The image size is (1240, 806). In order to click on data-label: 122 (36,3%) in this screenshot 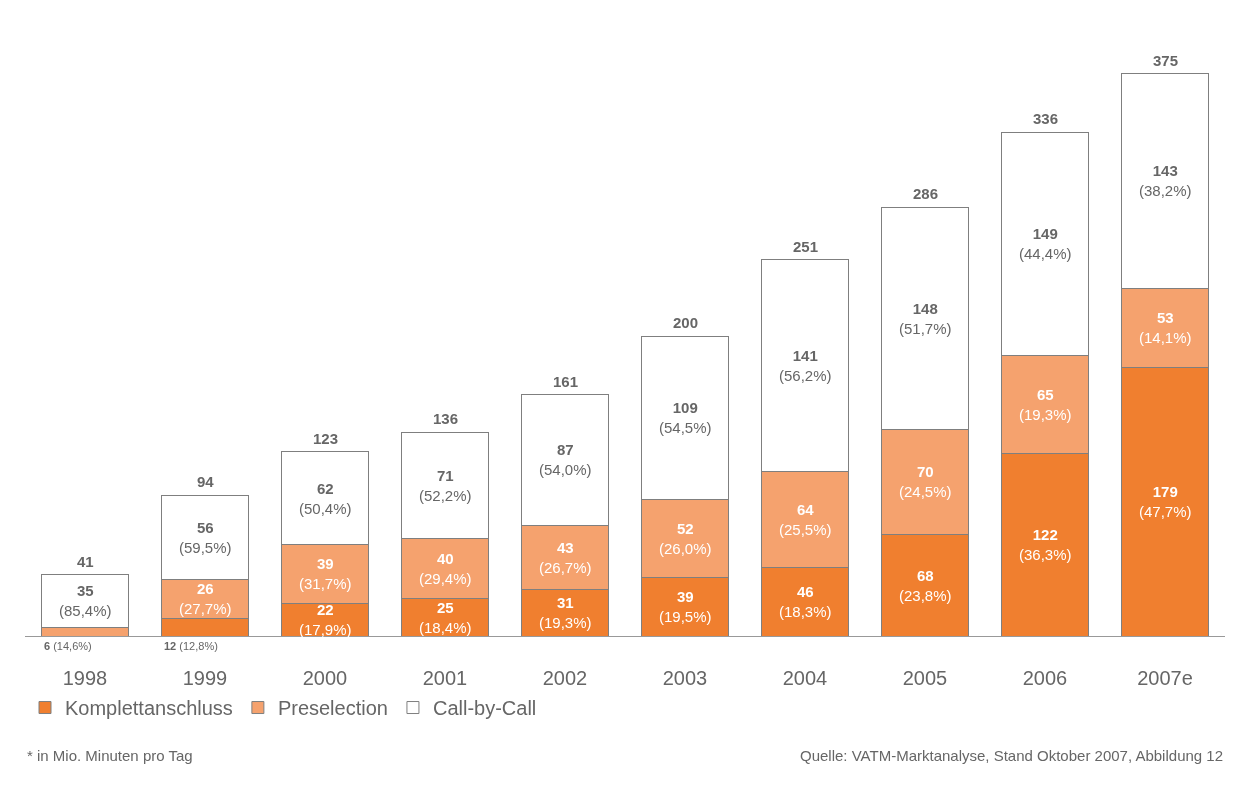, I will do `click(1045, 544)`.